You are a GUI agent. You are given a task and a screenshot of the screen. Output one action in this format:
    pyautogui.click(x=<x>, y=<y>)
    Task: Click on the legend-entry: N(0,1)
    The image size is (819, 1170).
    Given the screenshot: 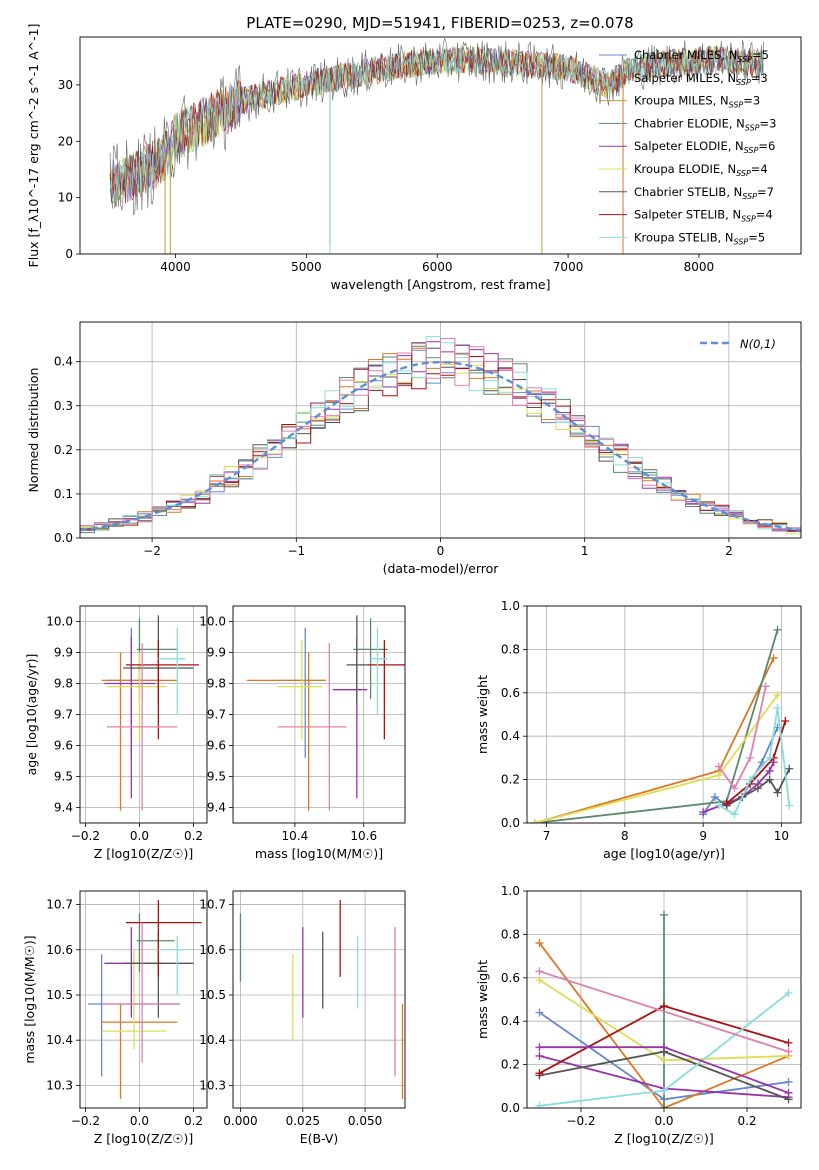 What is the action you would take?
    pyautogui.click(x=758, y=344)
    